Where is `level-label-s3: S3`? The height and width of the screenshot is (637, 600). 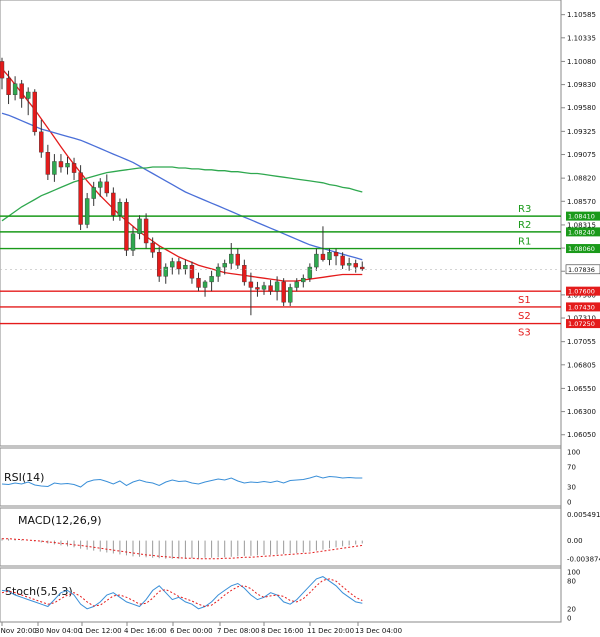
level-label-s3: S3 is located at coordinates (524, 333).